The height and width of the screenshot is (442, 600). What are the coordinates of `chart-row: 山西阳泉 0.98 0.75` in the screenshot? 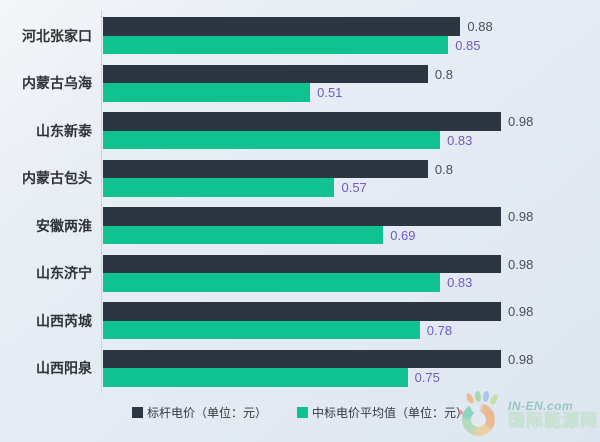 It's located at (300, 369).